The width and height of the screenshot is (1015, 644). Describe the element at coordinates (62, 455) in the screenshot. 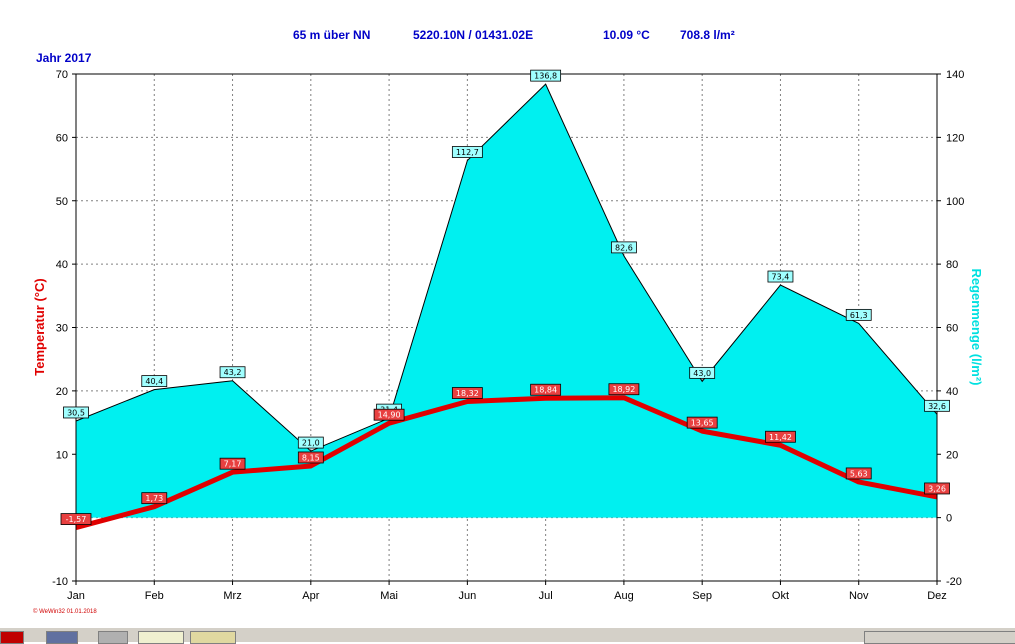

I see `left-tick-label-2: 10` at that location.